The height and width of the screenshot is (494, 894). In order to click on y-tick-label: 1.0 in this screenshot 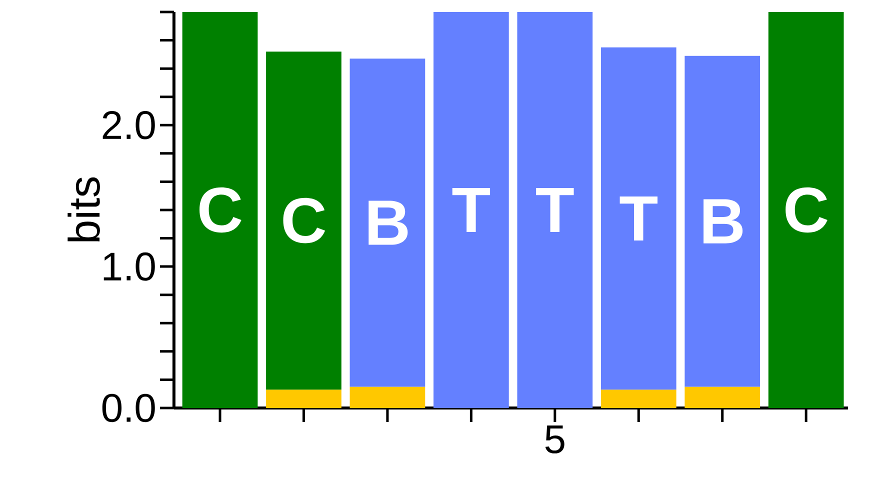, I will do `click(129, 266)`.